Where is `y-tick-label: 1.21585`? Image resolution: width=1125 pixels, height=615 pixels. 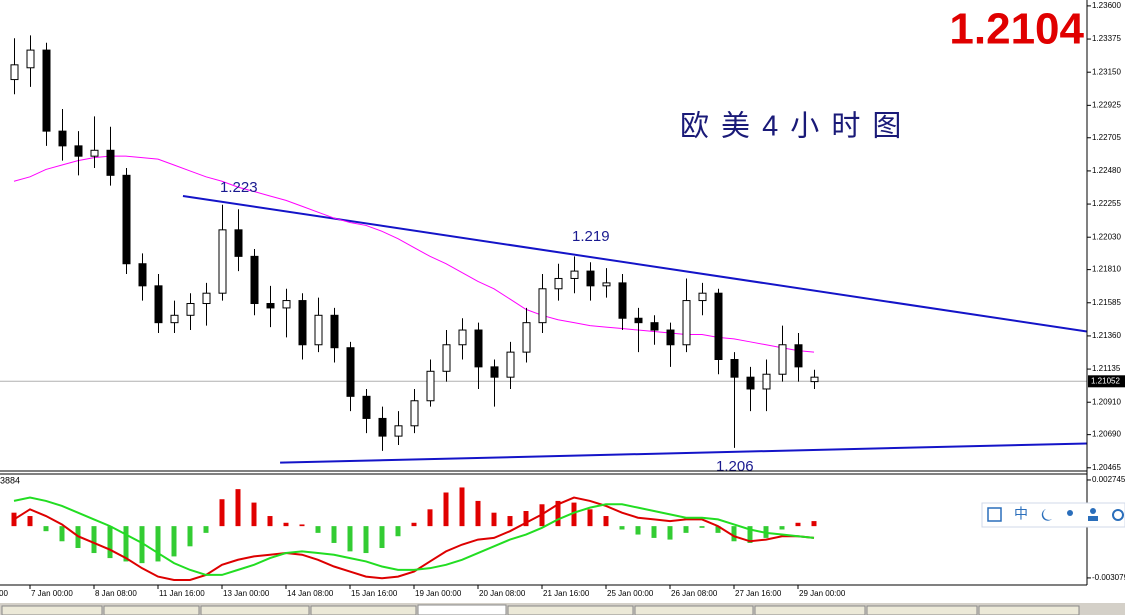
y-tick-label: 1.21585 is located at coordinates (1106, 302).